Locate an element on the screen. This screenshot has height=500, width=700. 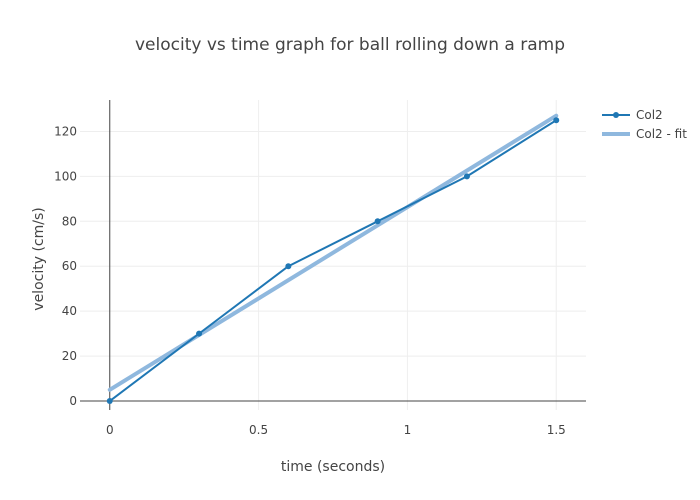
x-tick-label: 1.5 is located at coordinates (556, 430).